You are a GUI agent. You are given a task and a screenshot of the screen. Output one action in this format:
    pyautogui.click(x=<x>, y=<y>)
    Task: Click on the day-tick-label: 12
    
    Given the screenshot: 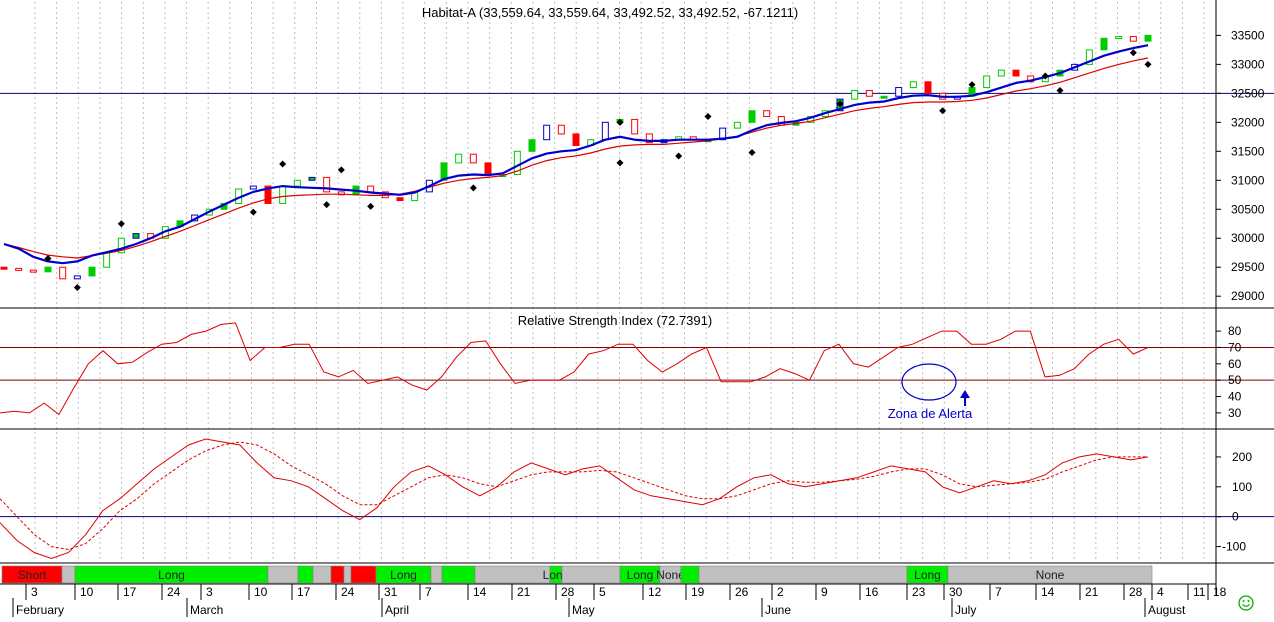 What is the action you would take?
    pyautogui.click(x=655, y=592)
    